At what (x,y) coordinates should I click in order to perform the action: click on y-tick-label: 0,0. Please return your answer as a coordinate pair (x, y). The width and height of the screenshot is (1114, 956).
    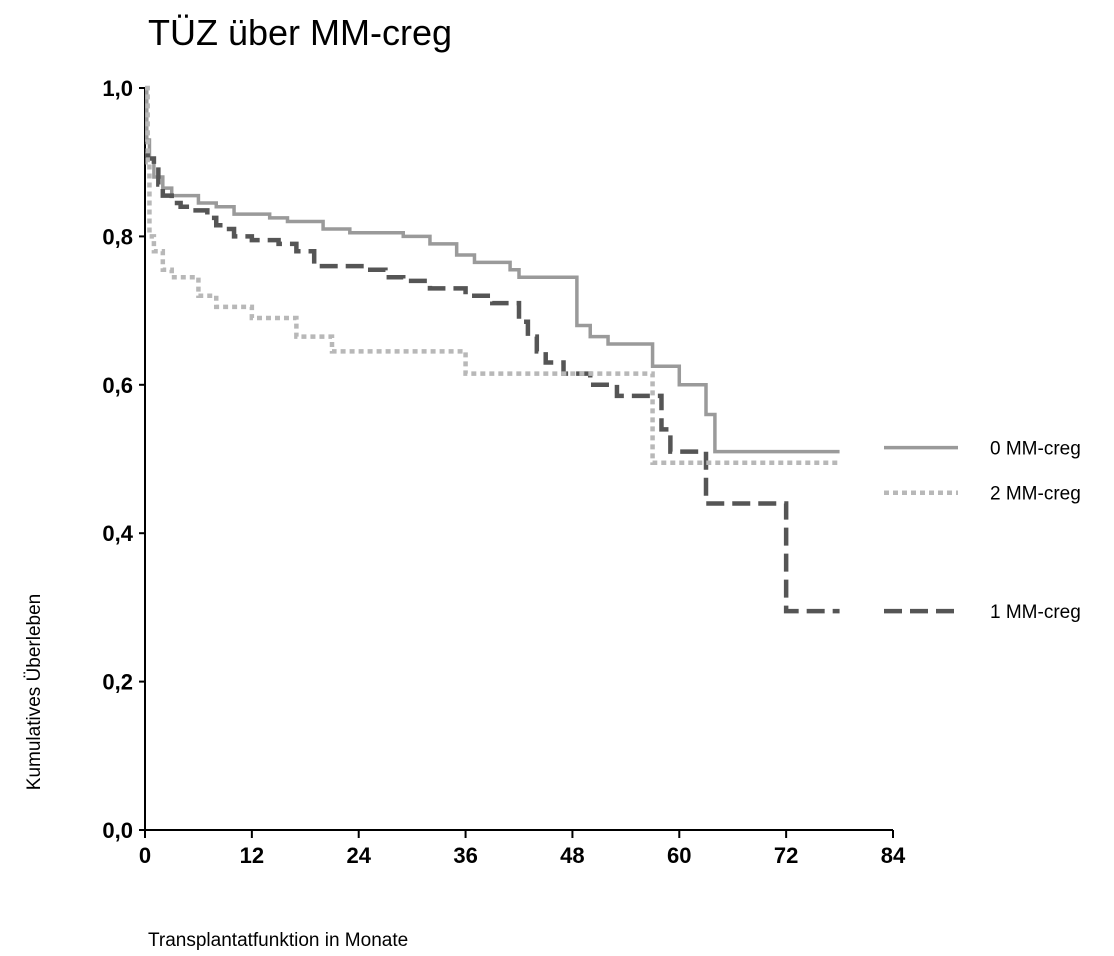
    Looking at the image, I should click on (117, 830).